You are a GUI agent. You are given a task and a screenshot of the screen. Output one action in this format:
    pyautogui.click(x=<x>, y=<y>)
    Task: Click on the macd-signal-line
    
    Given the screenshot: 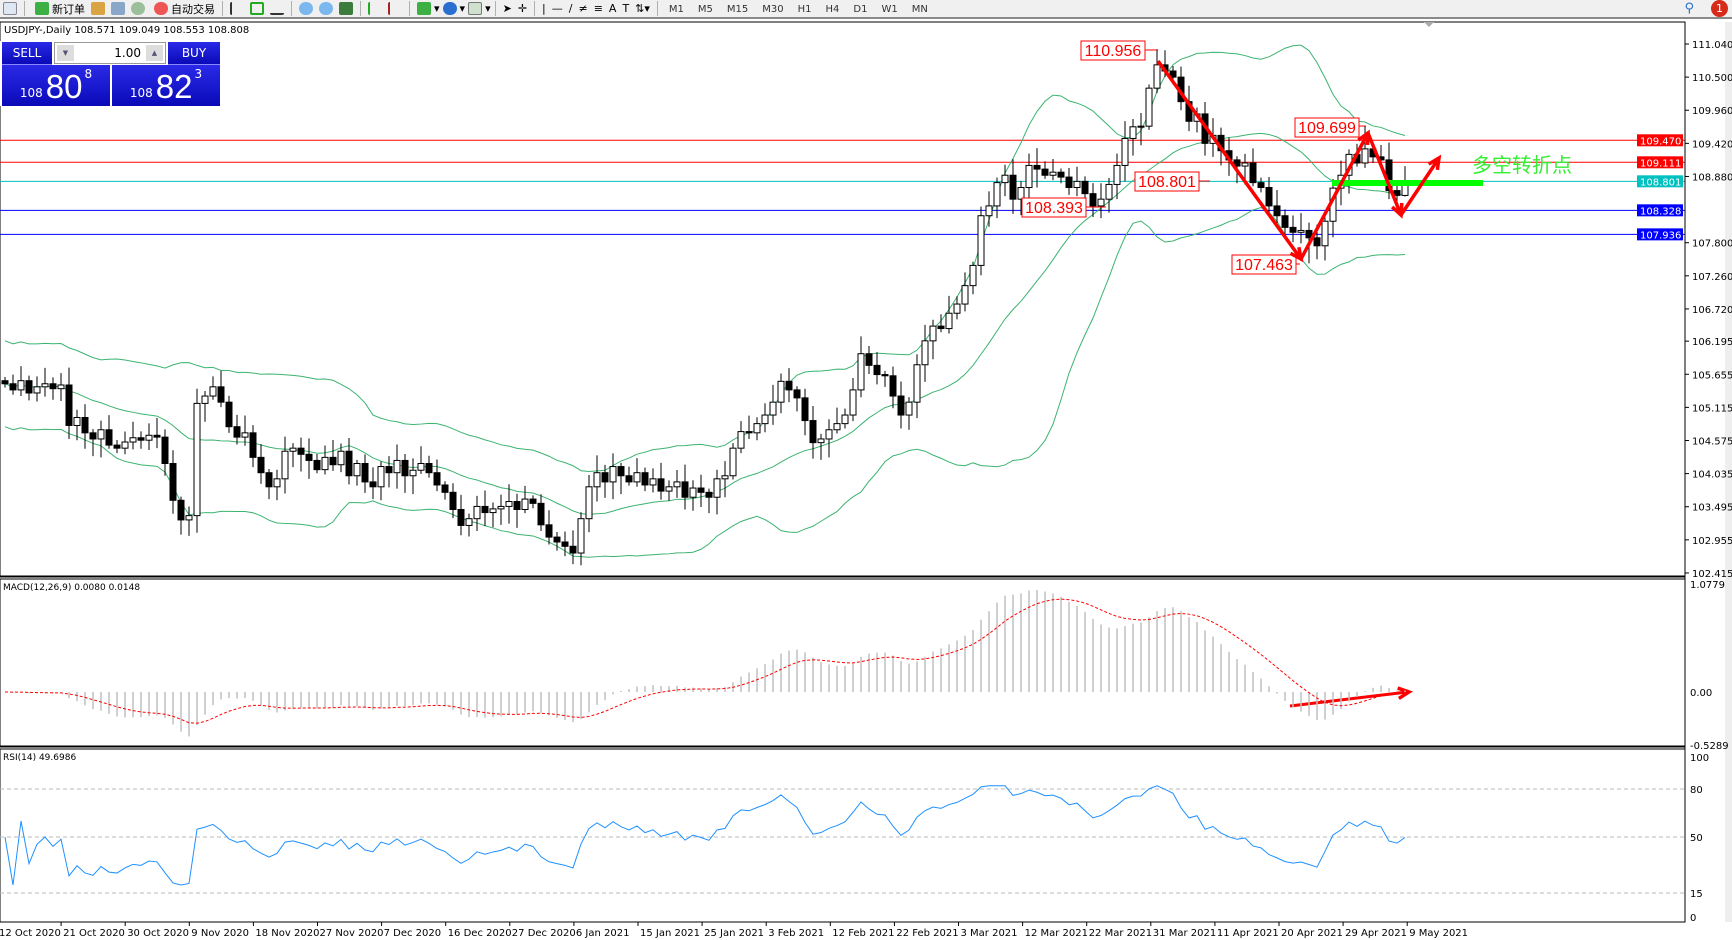 What is the action you would take?
    pyautogui.click(x=705, y=661)
    